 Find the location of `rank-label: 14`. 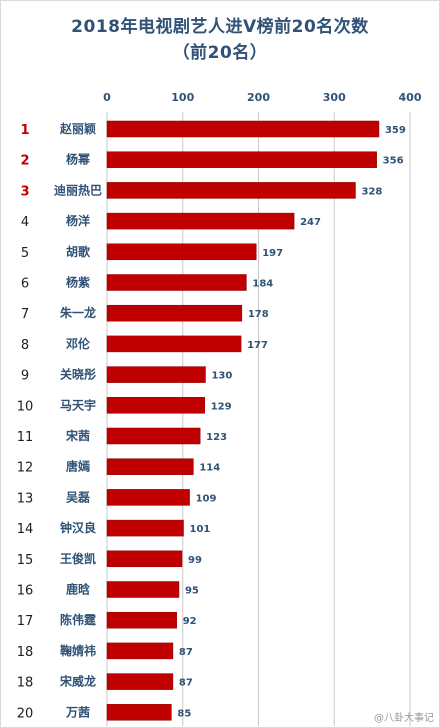

rank-label: 14 is located at coordinates (25, 529).